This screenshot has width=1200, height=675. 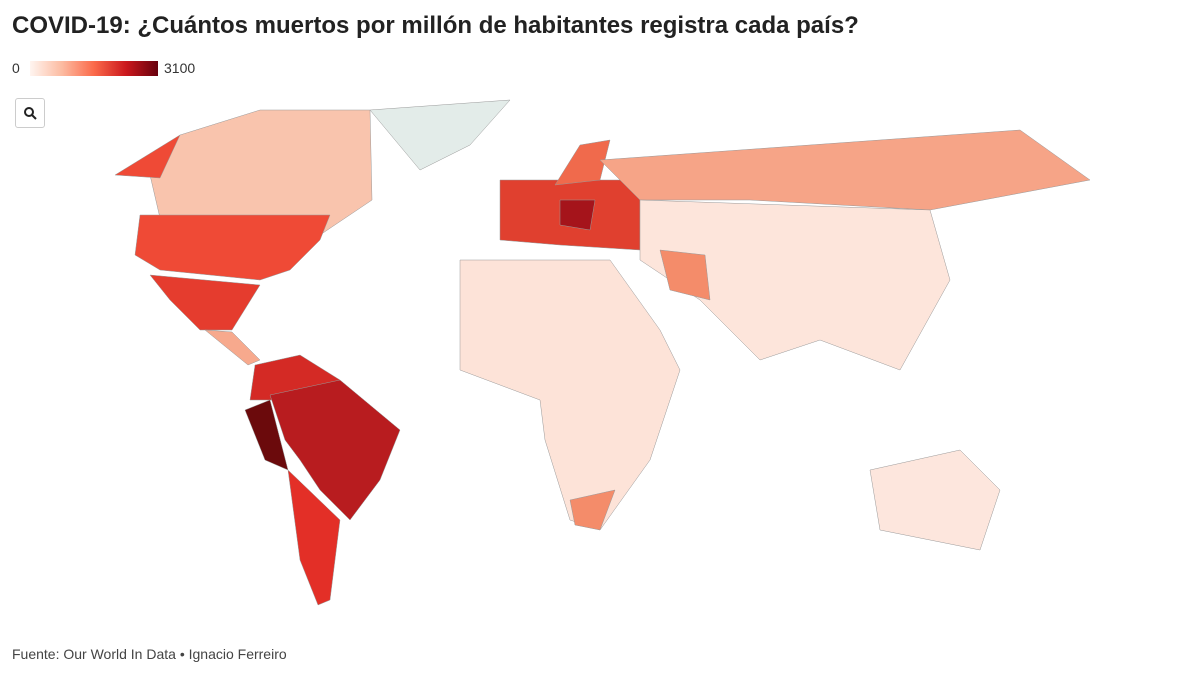 I want to click on mexico, so click(x=205, y=302).